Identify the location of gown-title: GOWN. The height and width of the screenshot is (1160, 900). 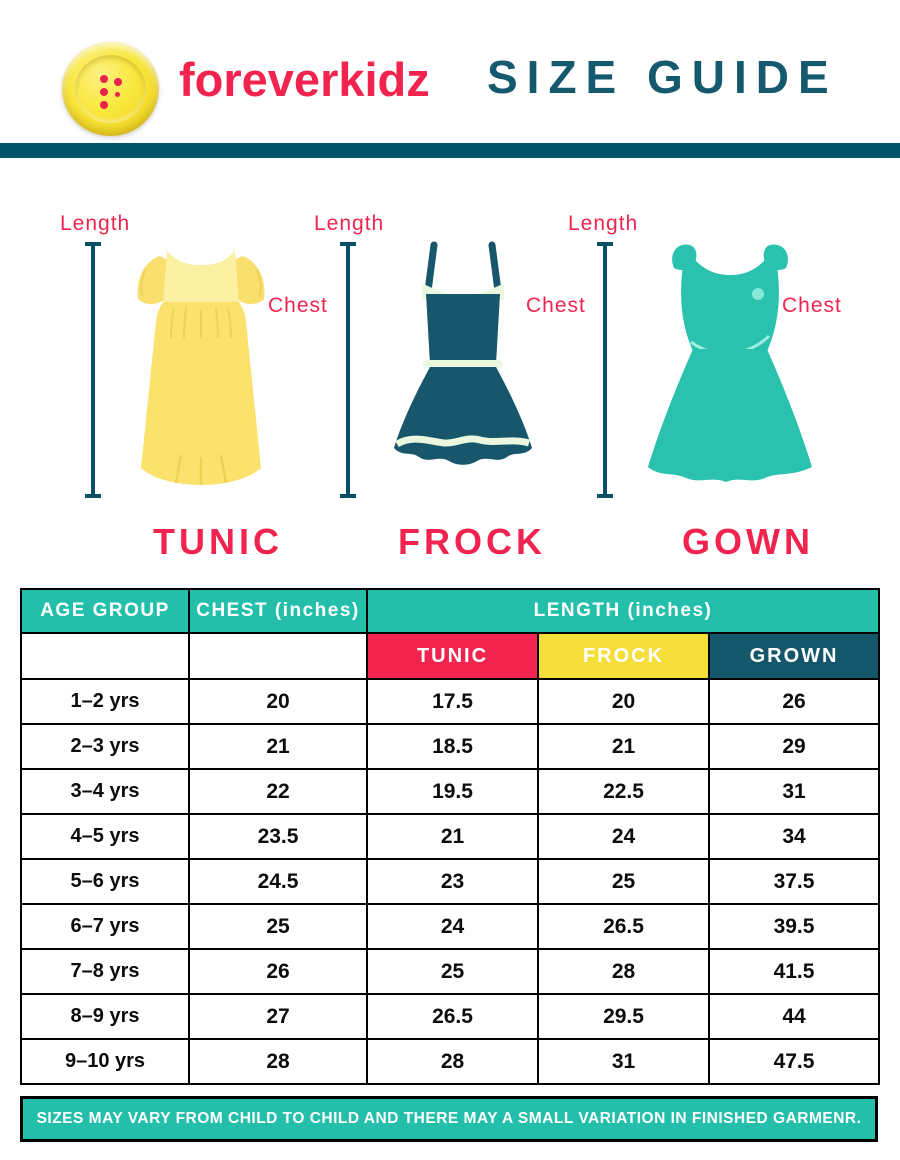
(748, 541).